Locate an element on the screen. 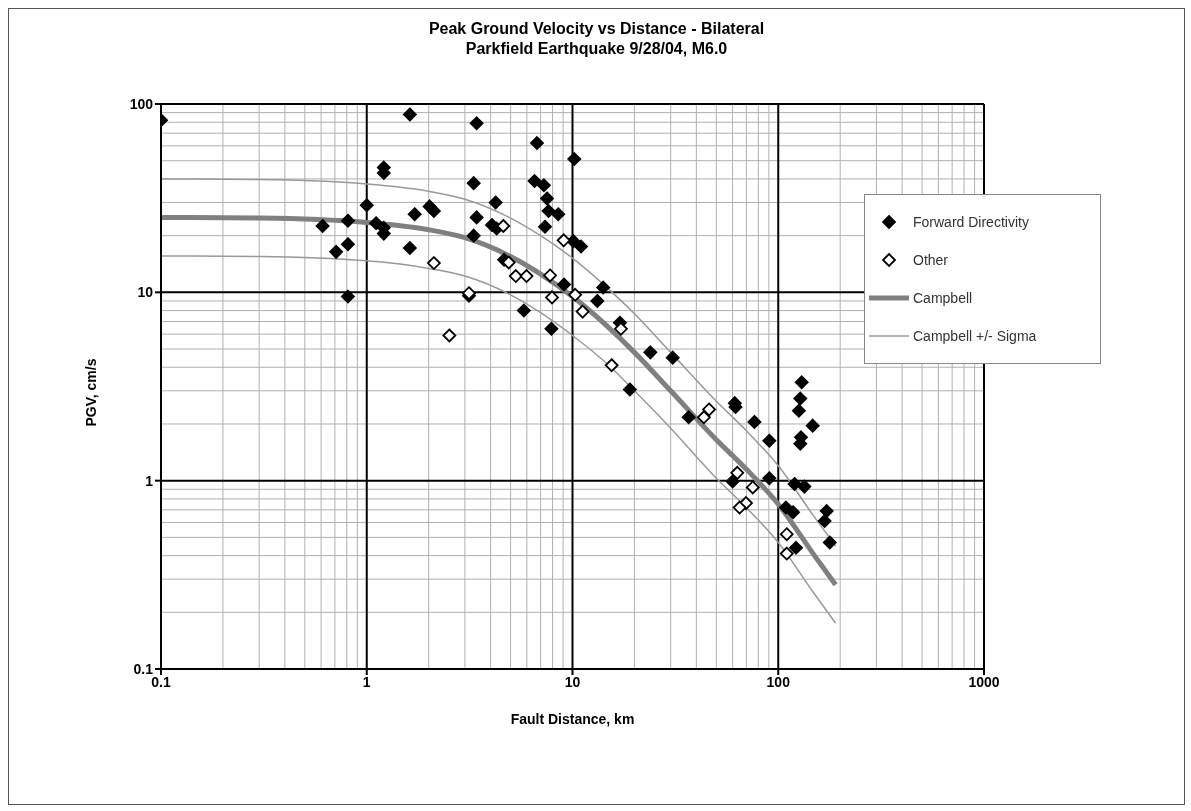  y-axis-title: PGV, cm/s is located at coordinates (90, 392).